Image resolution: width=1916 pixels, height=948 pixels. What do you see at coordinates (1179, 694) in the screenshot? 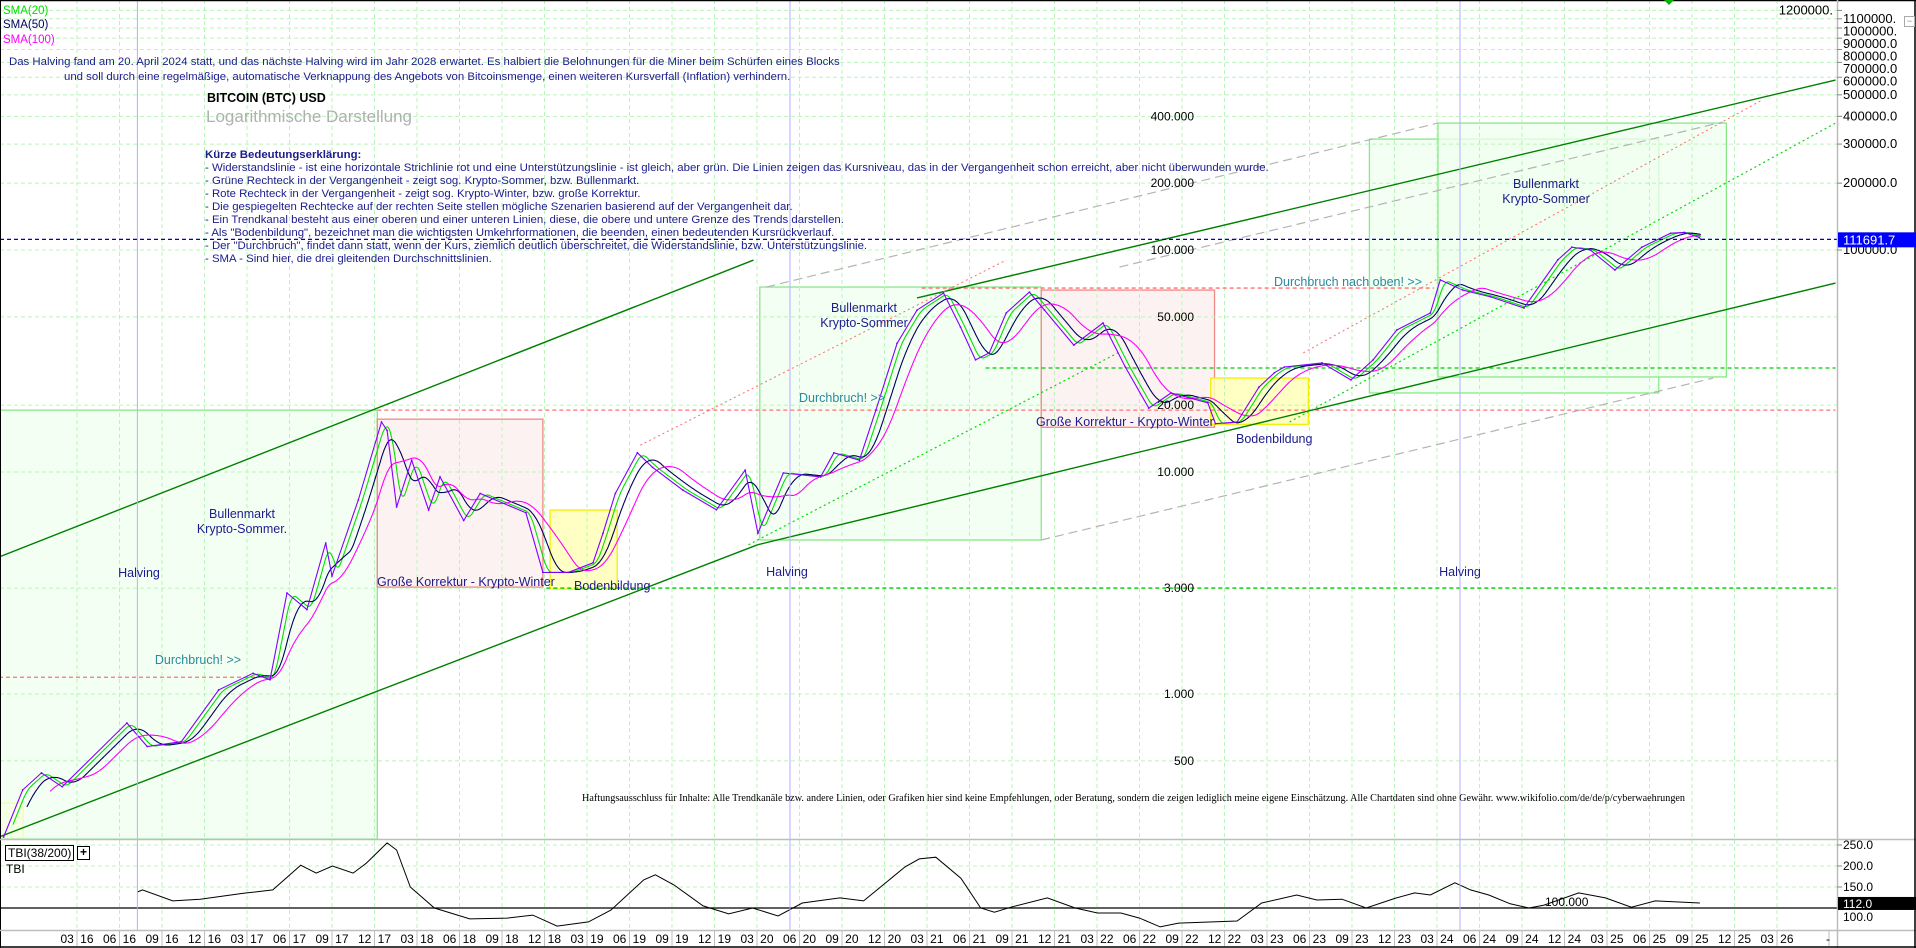
I see `price-label-inner: 1.000` at bounding box center [1179, 694].